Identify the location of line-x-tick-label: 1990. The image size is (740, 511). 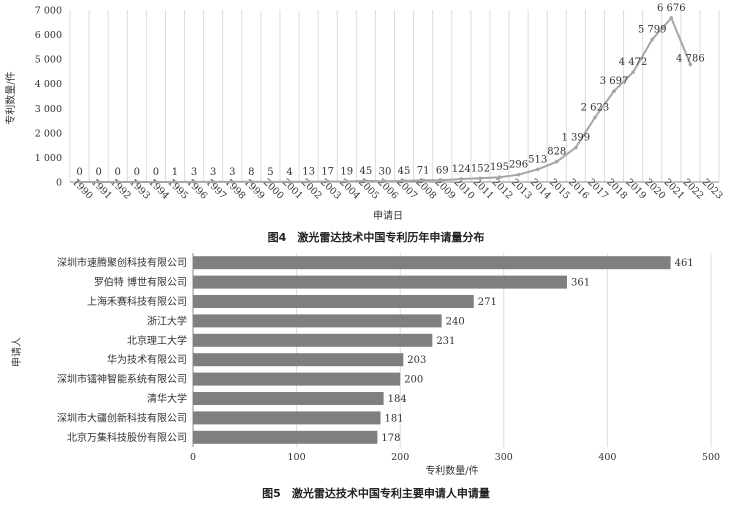
(82, 189).